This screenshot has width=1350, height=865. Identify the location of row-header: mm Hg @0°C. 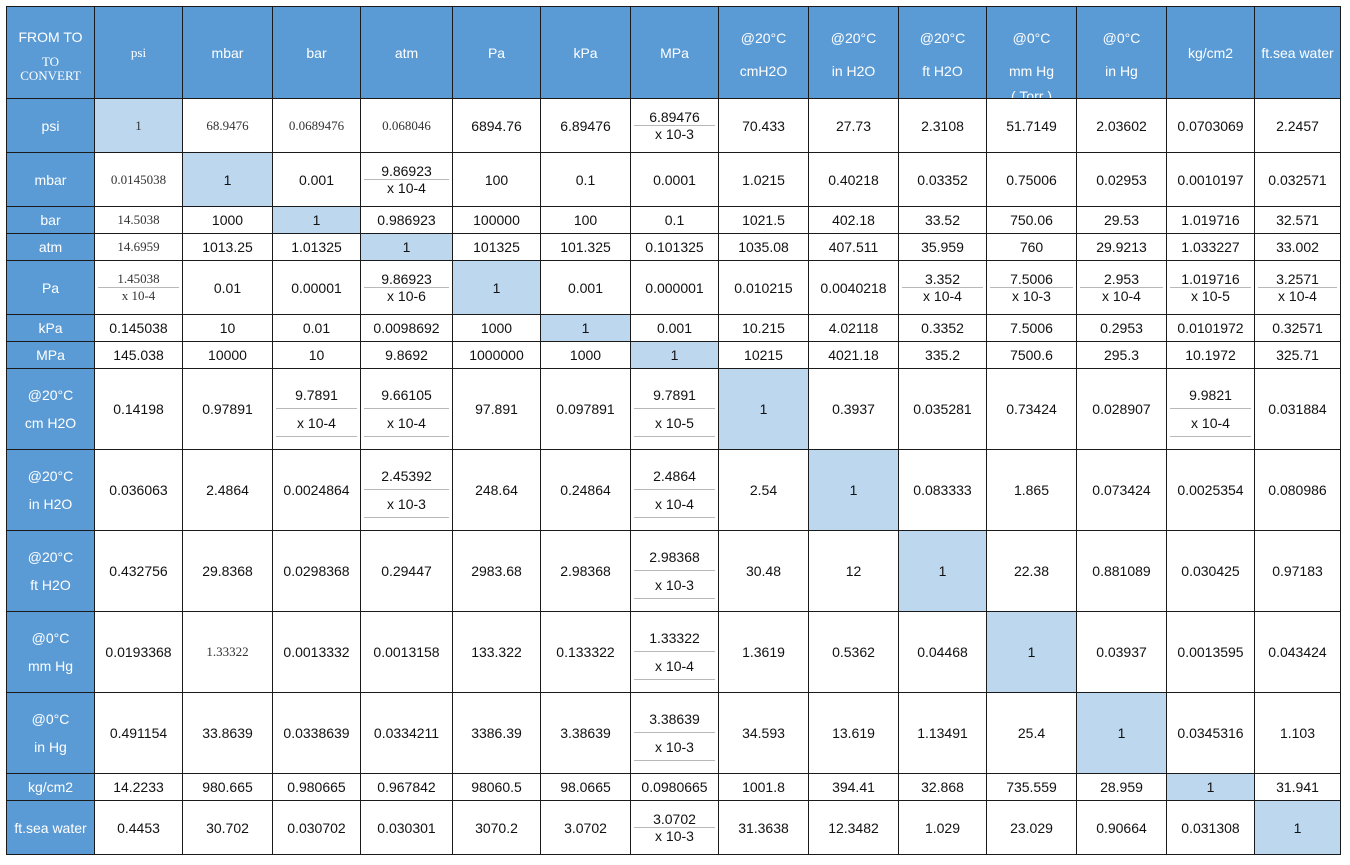
(50, 652).